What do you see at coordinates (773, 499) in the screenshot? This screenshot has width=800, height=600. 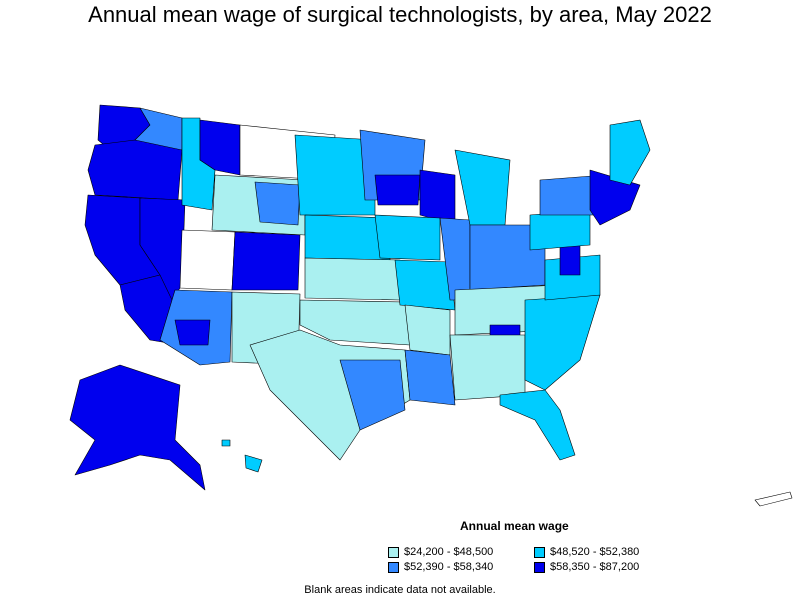 I see `region-puerto-rico` at bounding box center [773, 499].